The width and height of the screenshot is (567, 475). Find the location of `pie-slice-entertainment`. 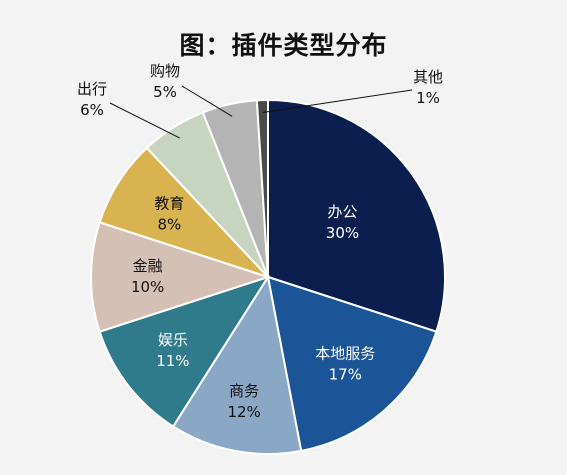

pie-slice-entertainment is located at coordinates (184, 351).